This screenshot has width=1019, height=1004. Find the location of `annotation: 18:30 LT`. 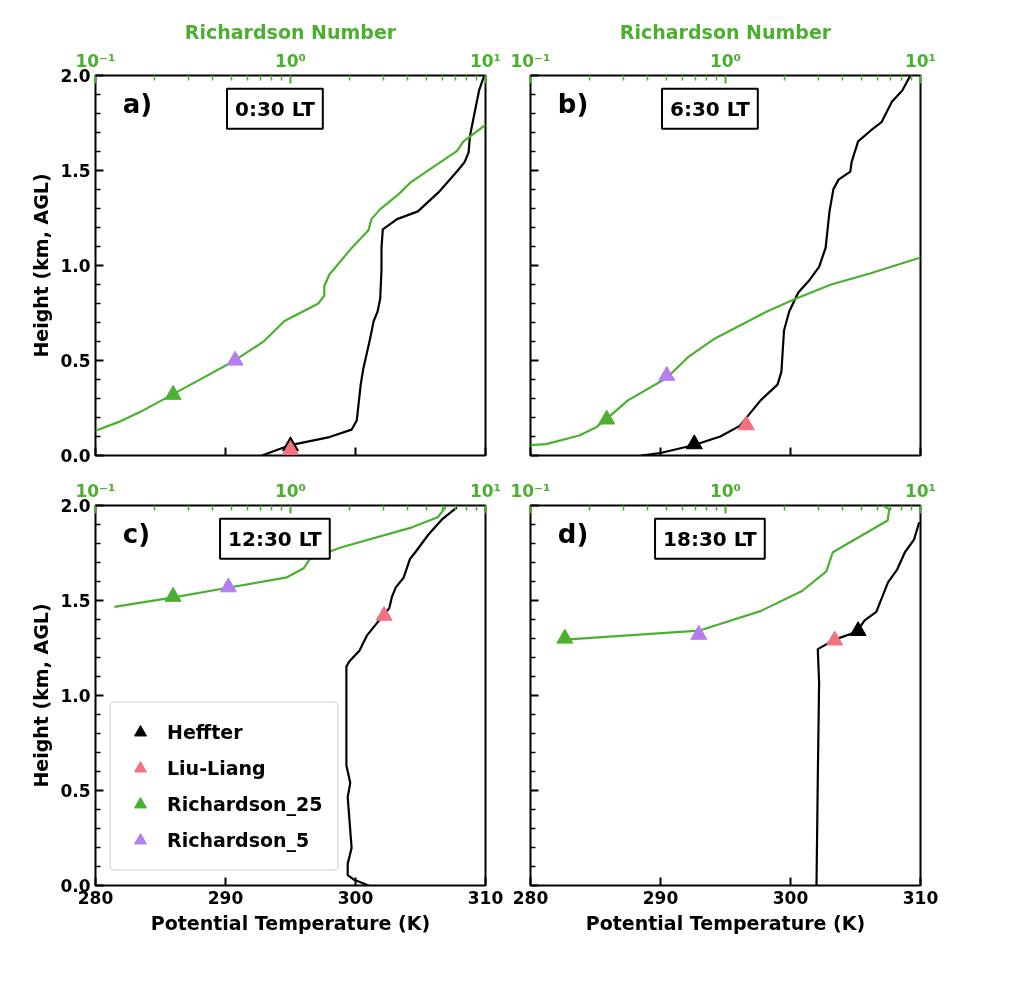

annotation: 18:30 LT is located at coordinates (710, 538).